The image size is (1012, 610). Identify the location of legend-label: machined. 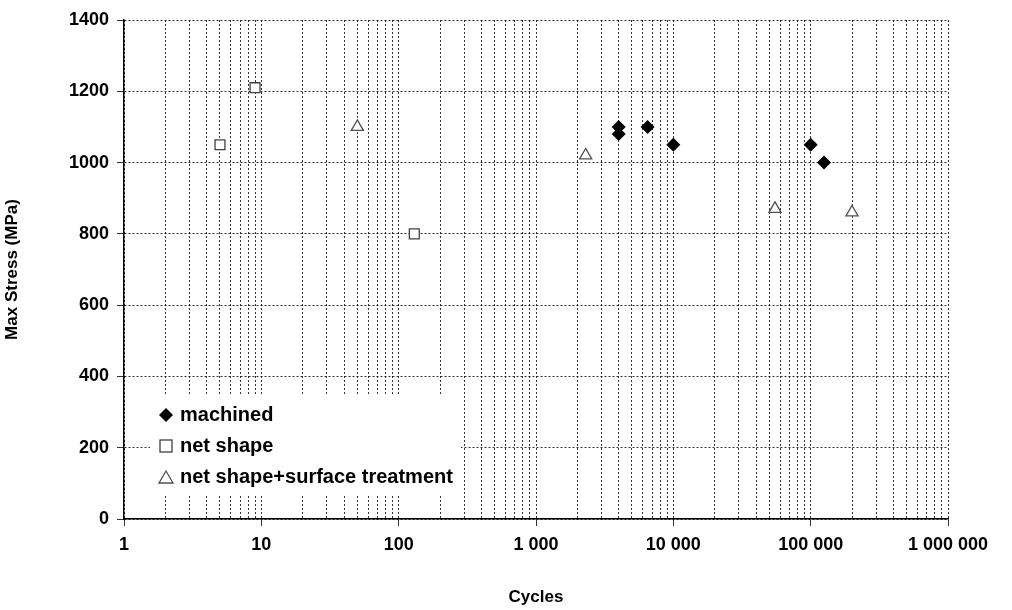
(227, 414).